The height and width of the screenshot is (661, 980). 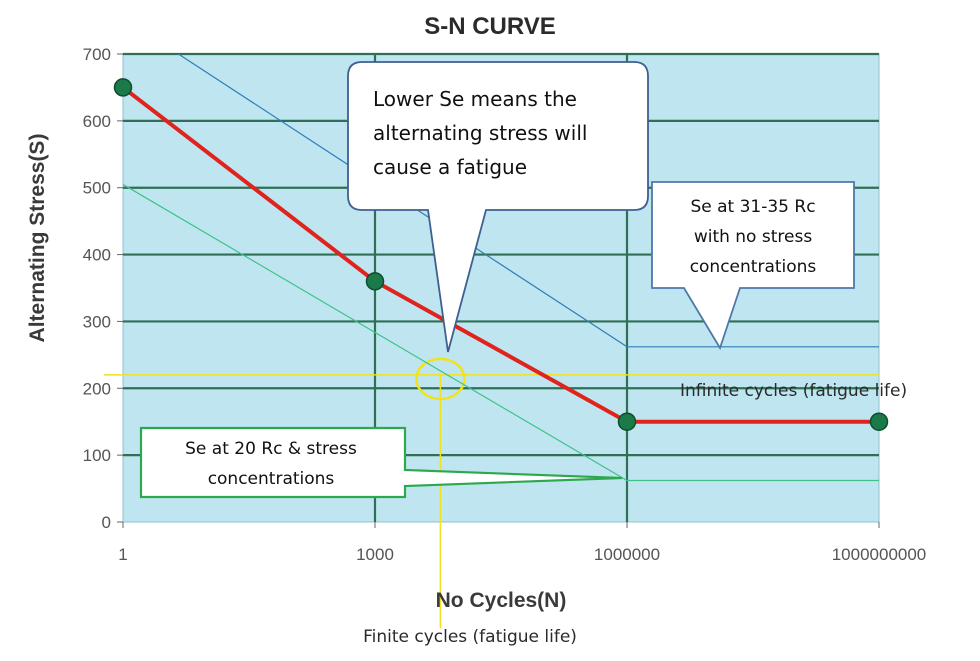 What do you see at coordinates (97, 121) in the screenshot?
I see `y-tick-label: 600` at bounding box center [97, 121].